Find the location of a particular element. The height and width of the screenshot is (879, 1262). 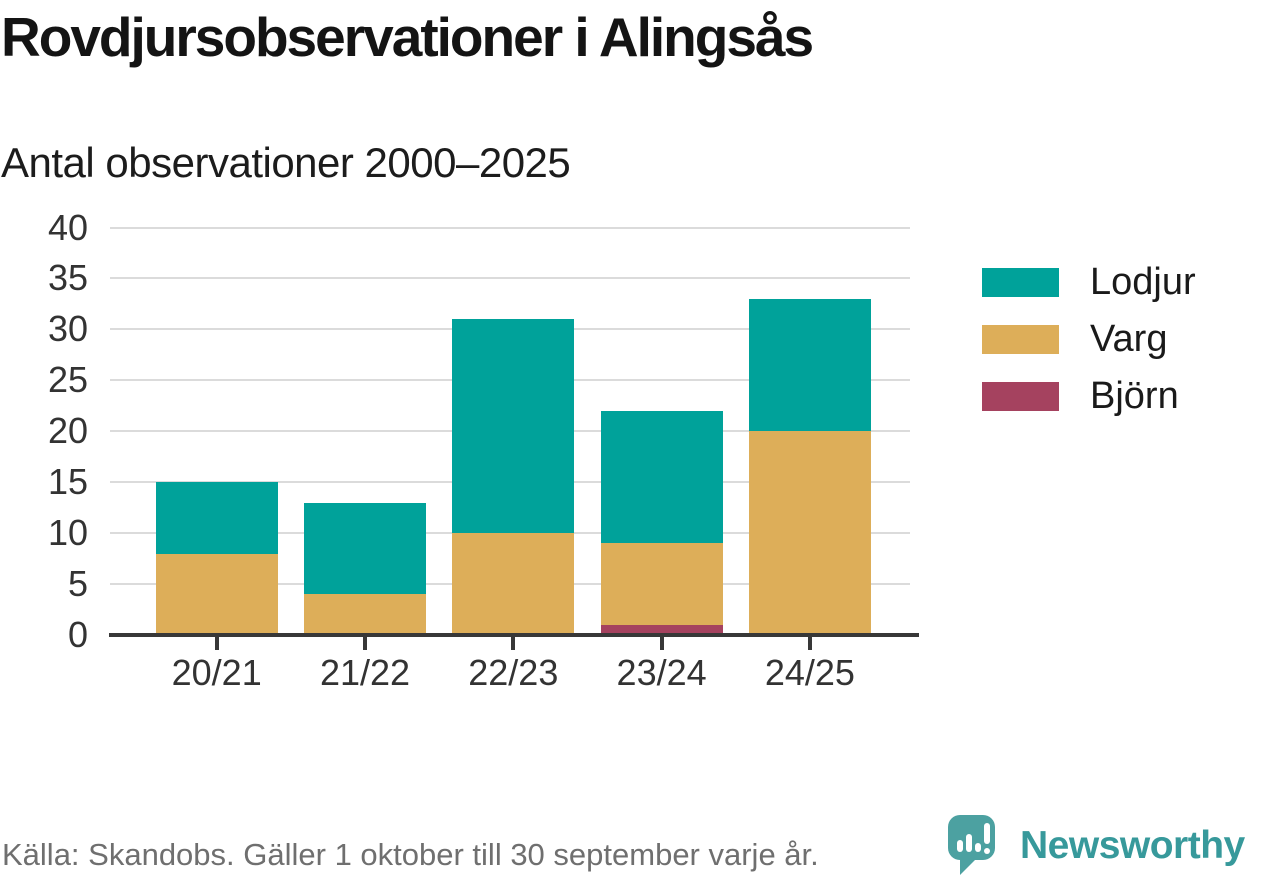

legend-item-varg: Varg is located at coordinates (1075, 339).